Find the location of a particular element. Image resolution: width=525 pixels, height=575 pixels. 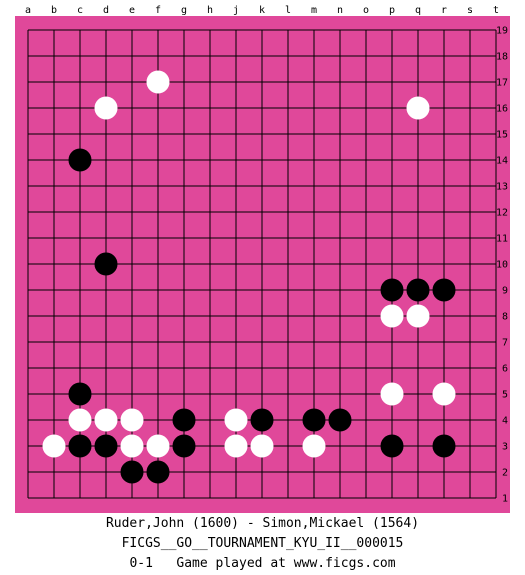

row-label: 13 is located at coordinates (502, 187).